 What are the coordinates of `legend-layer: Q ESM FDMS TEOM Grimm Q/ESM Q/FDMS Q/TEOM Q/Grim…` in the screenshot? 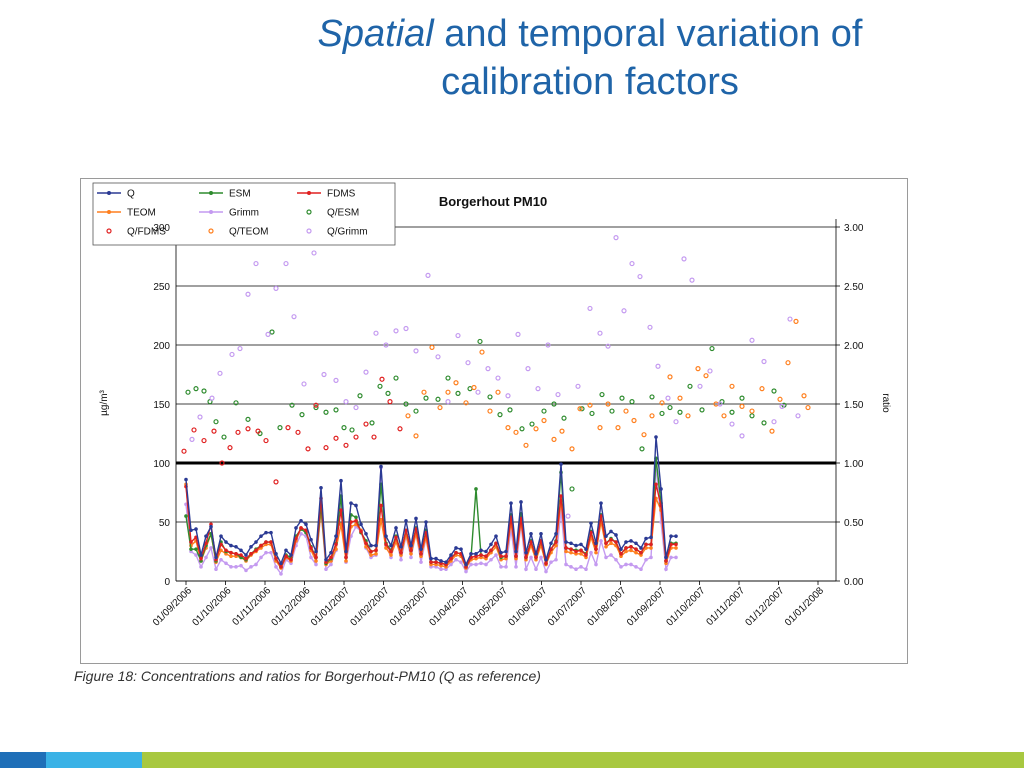 It's located at (244, 214).